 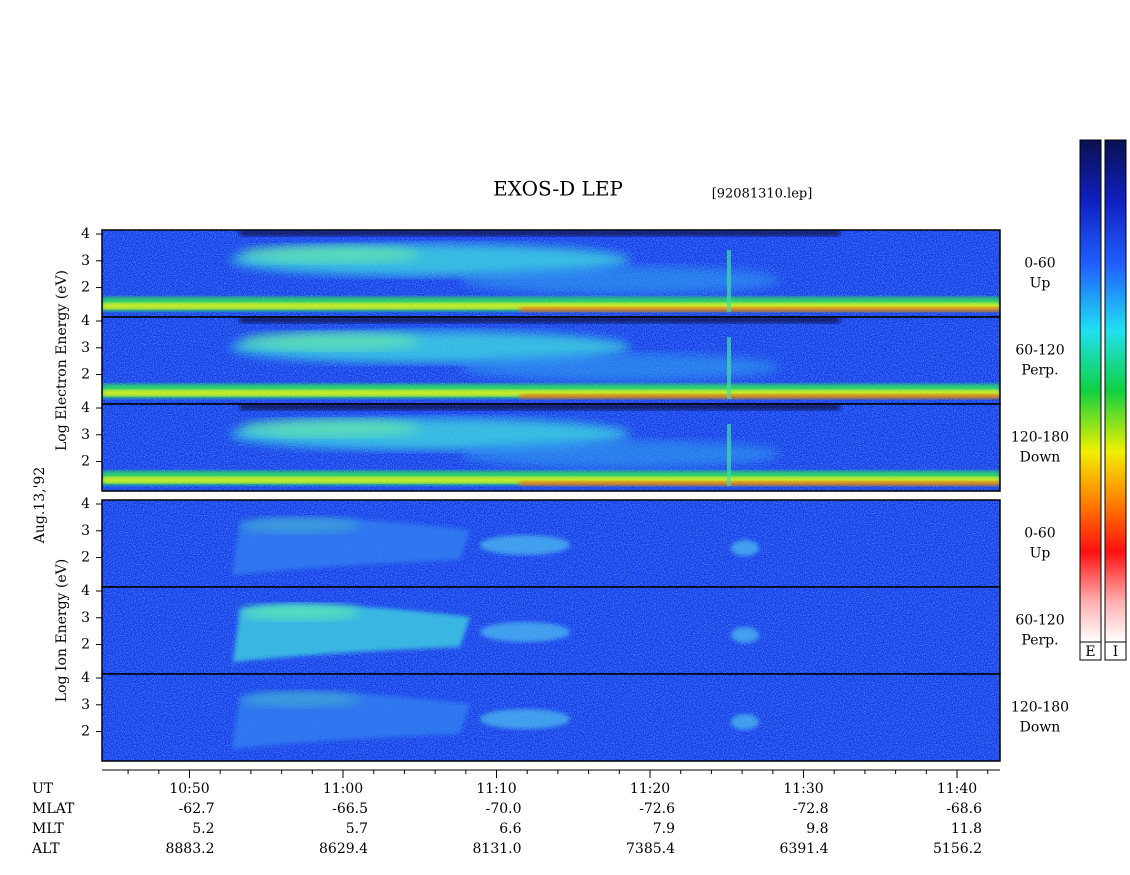 I want to click on ephemeris-value: 5156.2, so click(x=957, y=849).